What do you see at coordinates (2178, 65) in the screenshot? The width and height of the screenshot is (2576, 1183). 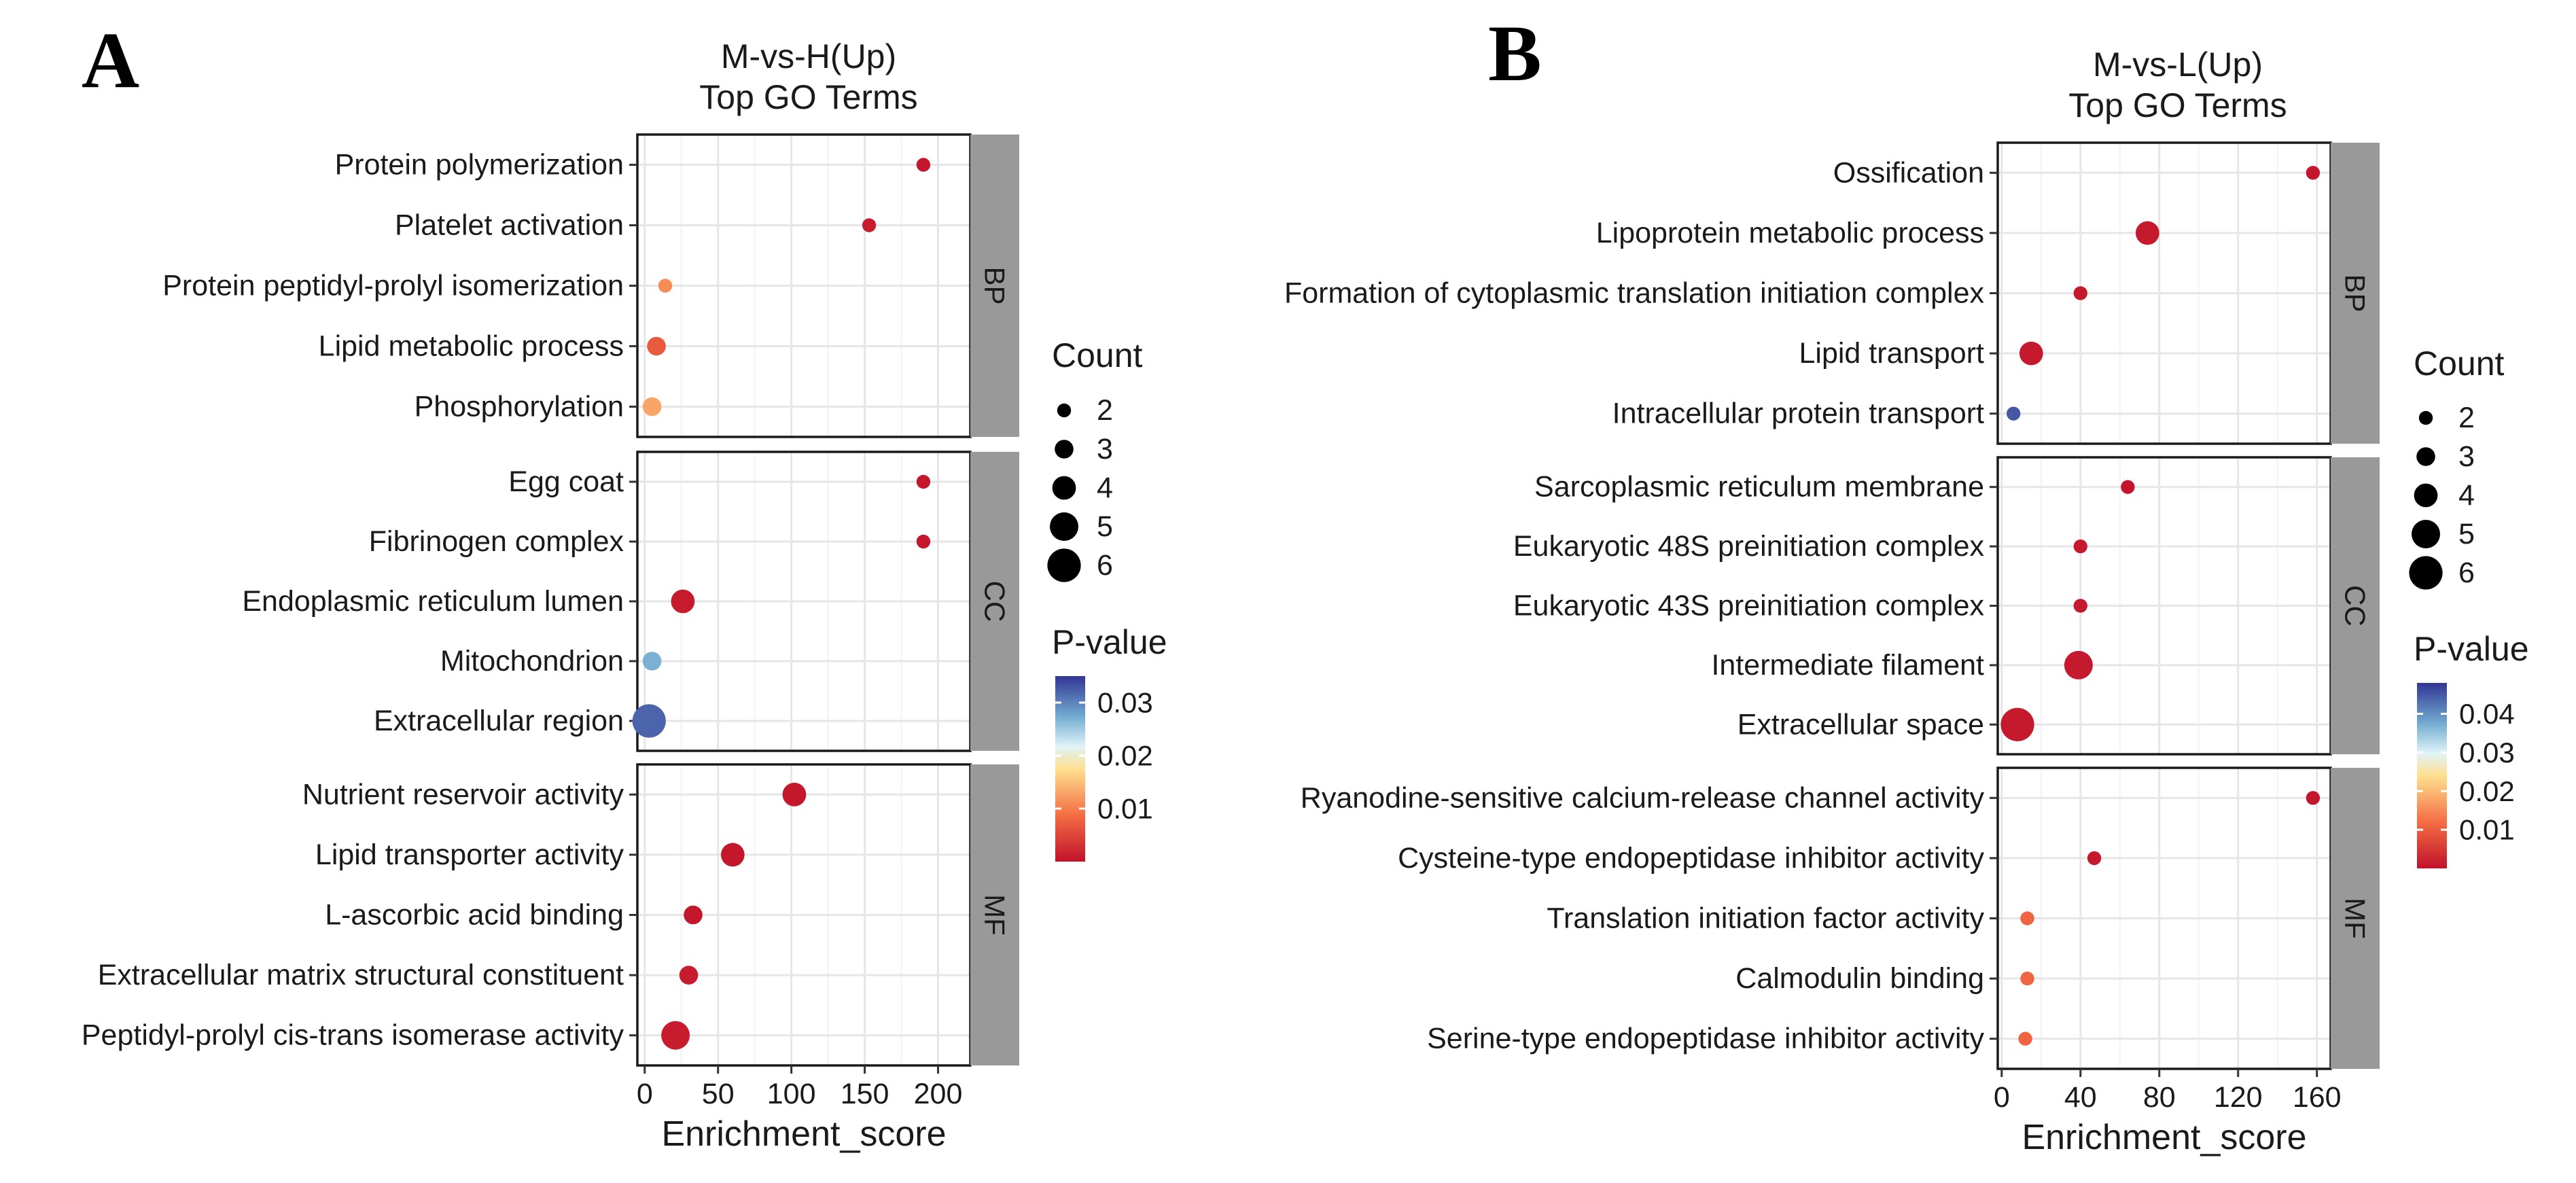 I see `chart-title: M-vs-L(Up)` at bounding box center [2178, 65].